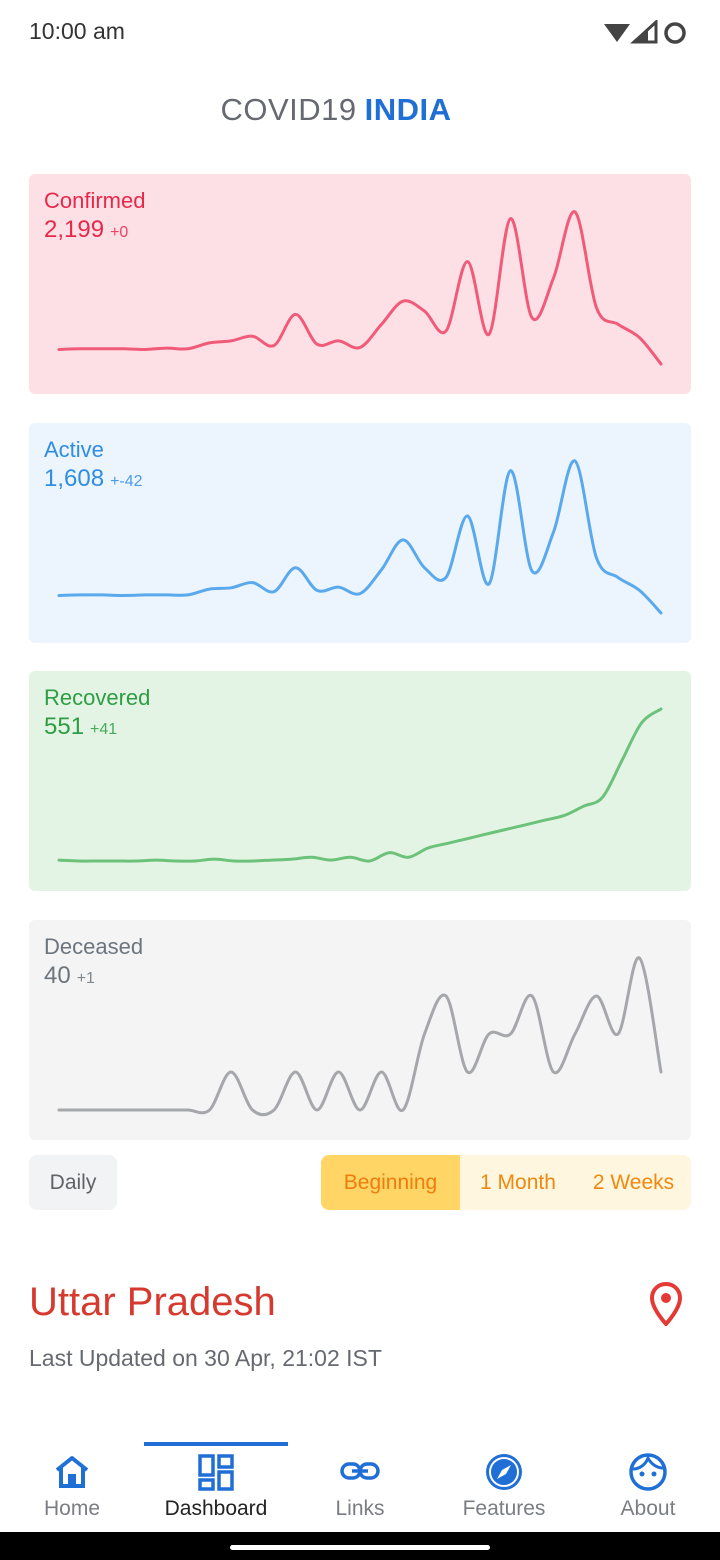 This screenshot has height=1560, width=720. What do you see at coordinates (85, 978) in the screenshot?
I see `deceased-delta: +1` at bounding box center [85, 978].